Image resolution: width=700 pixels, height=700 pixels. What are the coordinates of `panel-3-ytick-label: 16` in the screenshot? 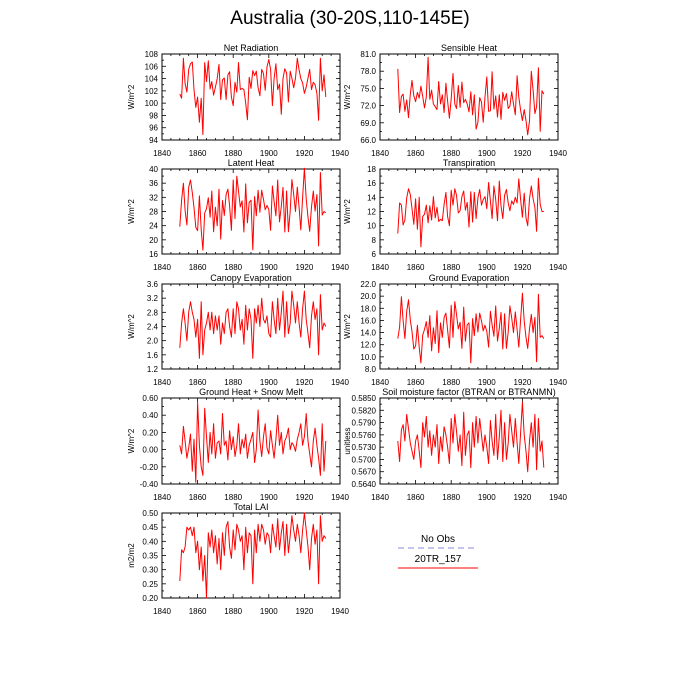 It's located at (153, 254).